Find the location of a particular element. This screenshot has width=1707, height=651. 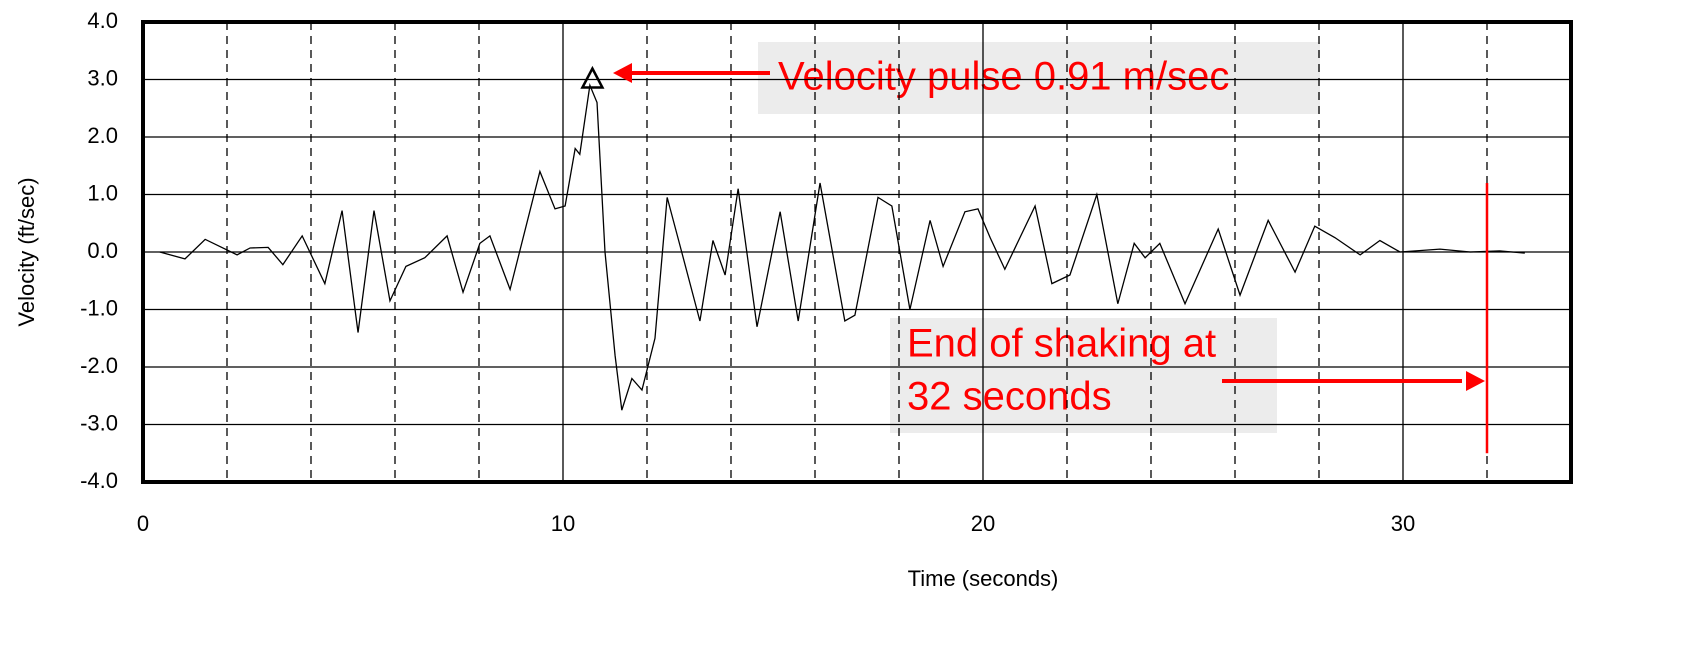

annotation: 32 seconds is located at coordinates (1009, 397).